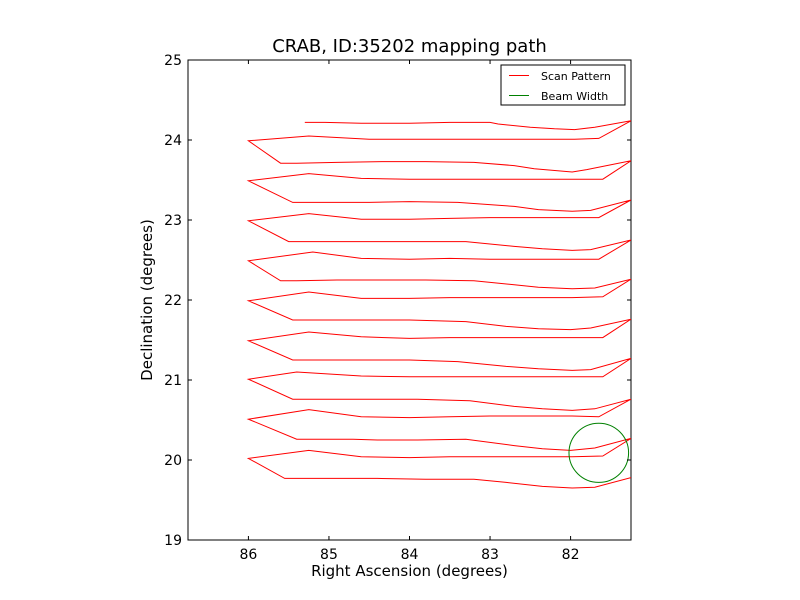 The image size is (800, 600). What do you see at coordinates (248, 555) in the screenshot?
I see `x-tick-label: 86` at bounding box center [248, 555].